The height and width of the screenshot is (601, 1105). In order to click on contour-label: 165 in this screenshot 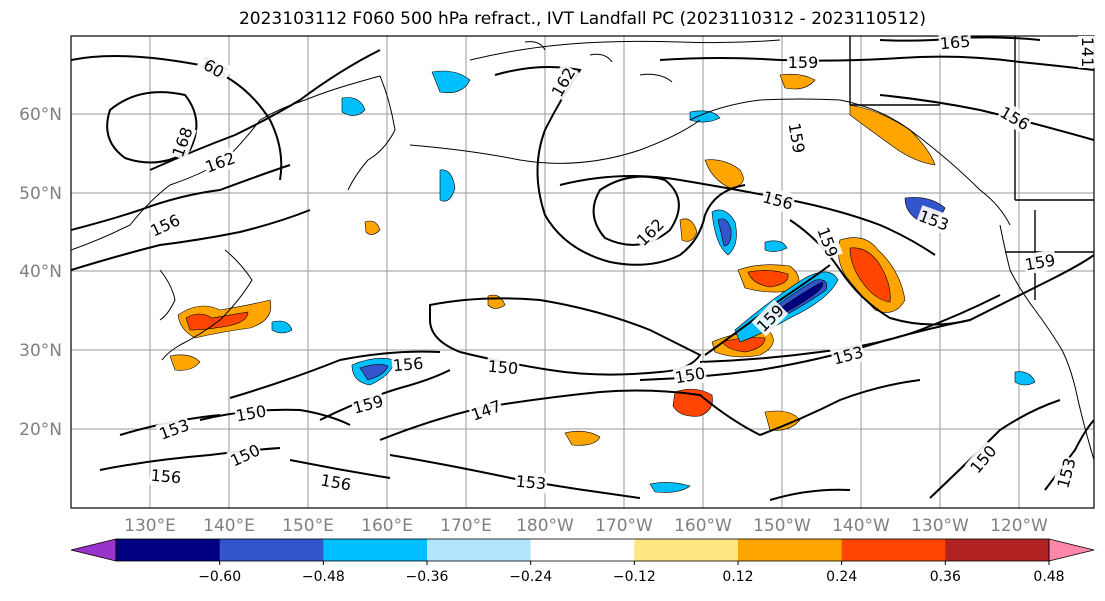, I will do `click(955, 43)`.